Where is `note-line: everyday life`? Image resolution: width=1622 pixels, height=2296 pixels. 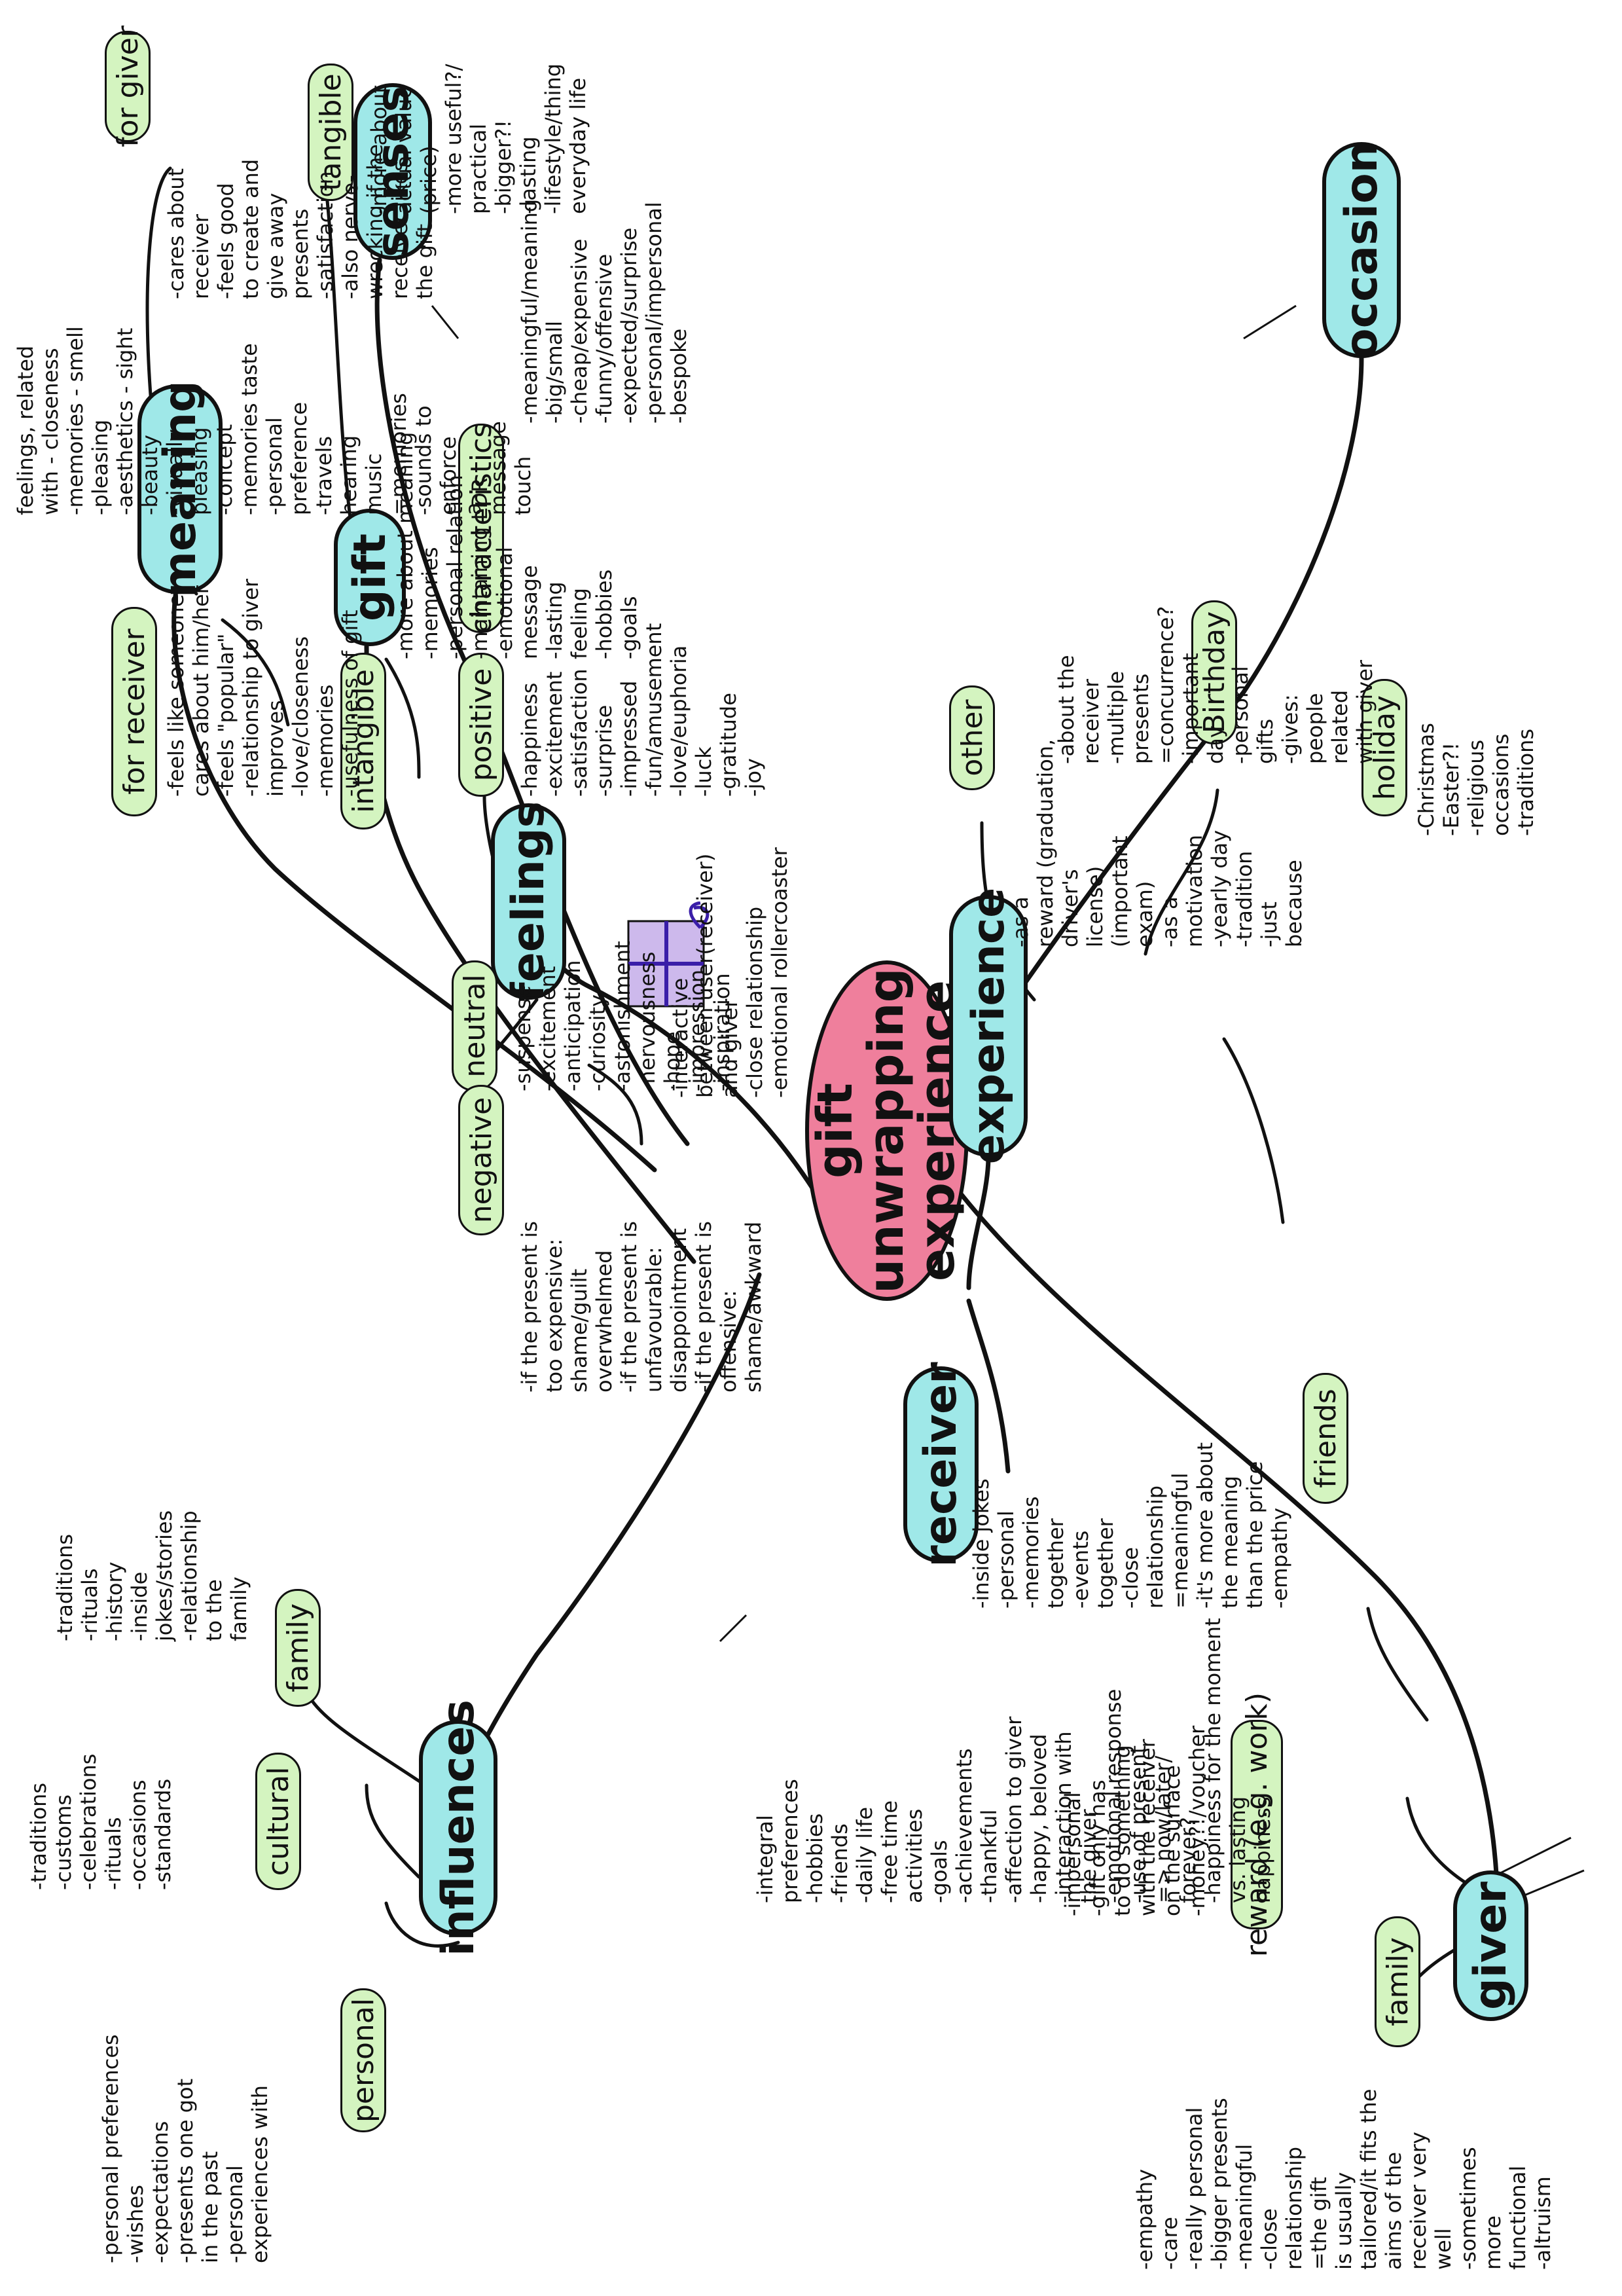 note-line: everyday life is located at coordinates (578, 145).